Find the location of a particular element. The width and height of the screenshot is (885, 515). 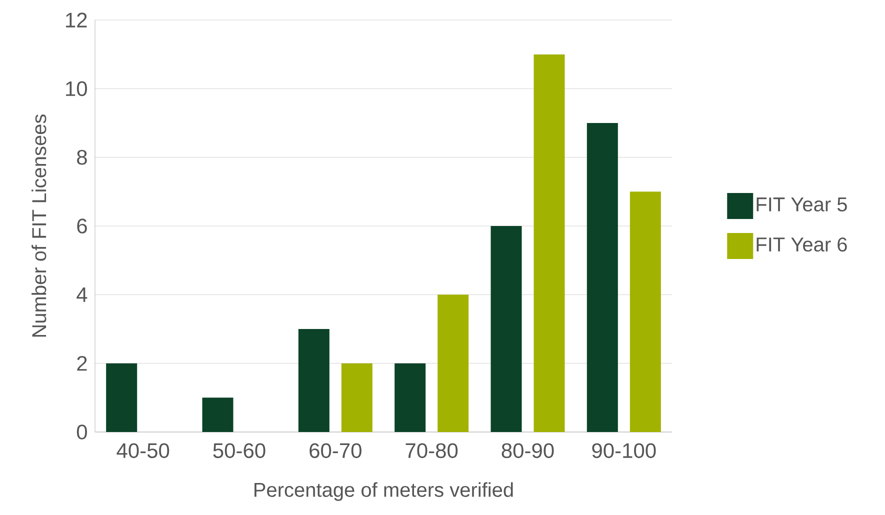

y-tick-label: 6 is located at coordinates (82, 226).